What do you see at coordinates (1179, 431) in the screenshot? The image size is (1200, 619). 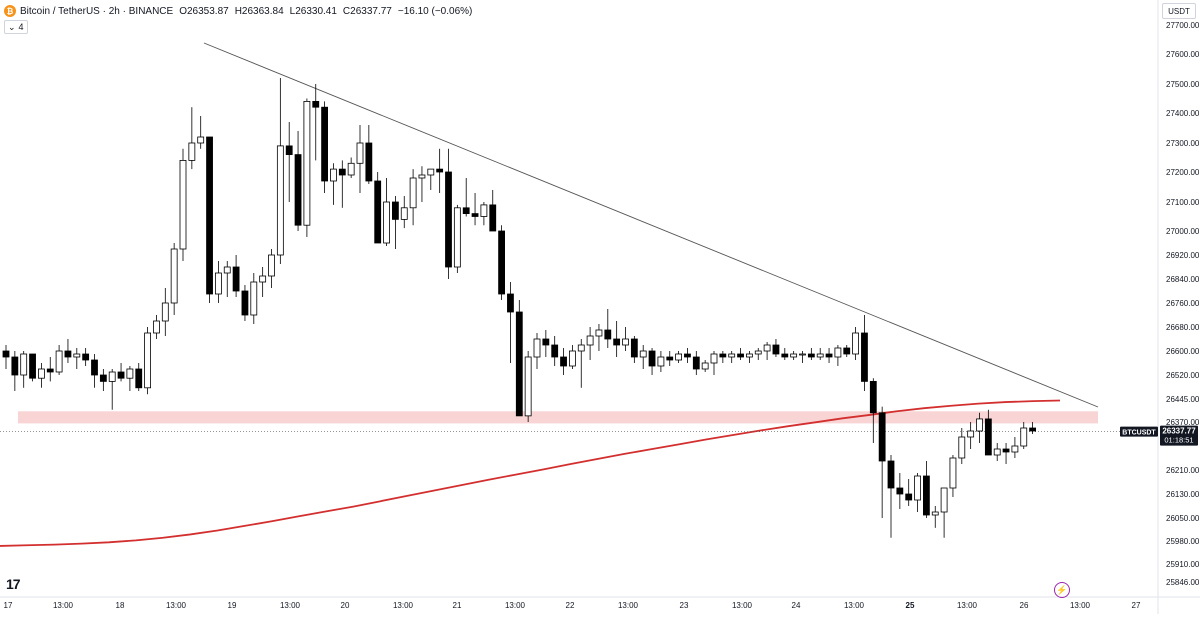 I see `price-tag-value: 26337.77` at bounding box center [1179, 431].